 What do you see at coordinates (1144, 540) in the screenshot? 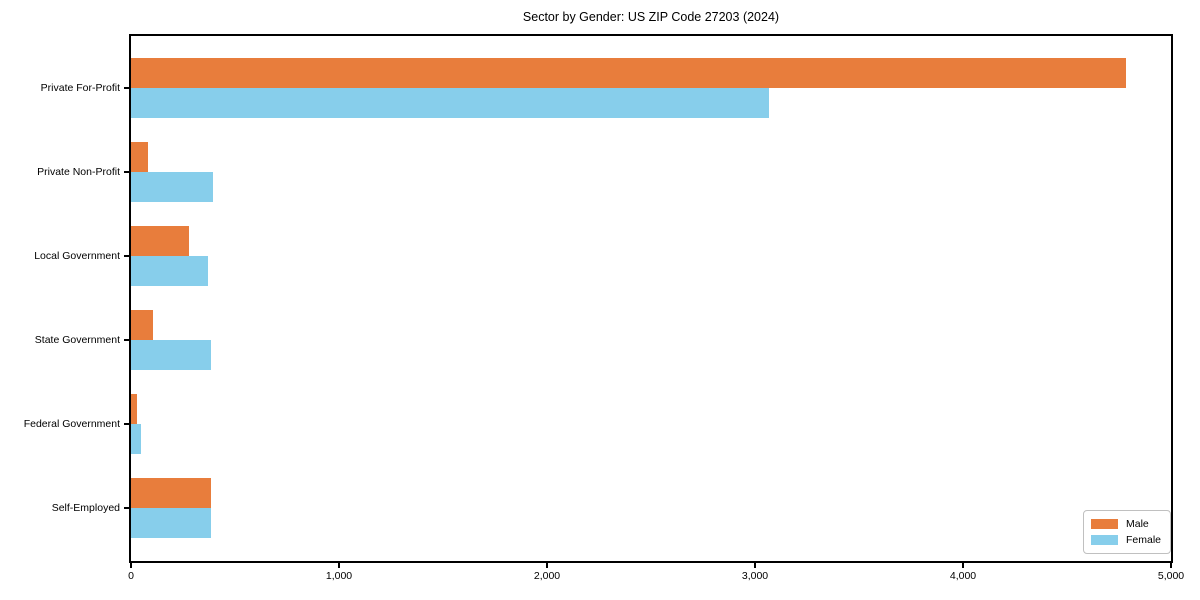
I see `legend-label: Female` at bounding box center [1144, 540].